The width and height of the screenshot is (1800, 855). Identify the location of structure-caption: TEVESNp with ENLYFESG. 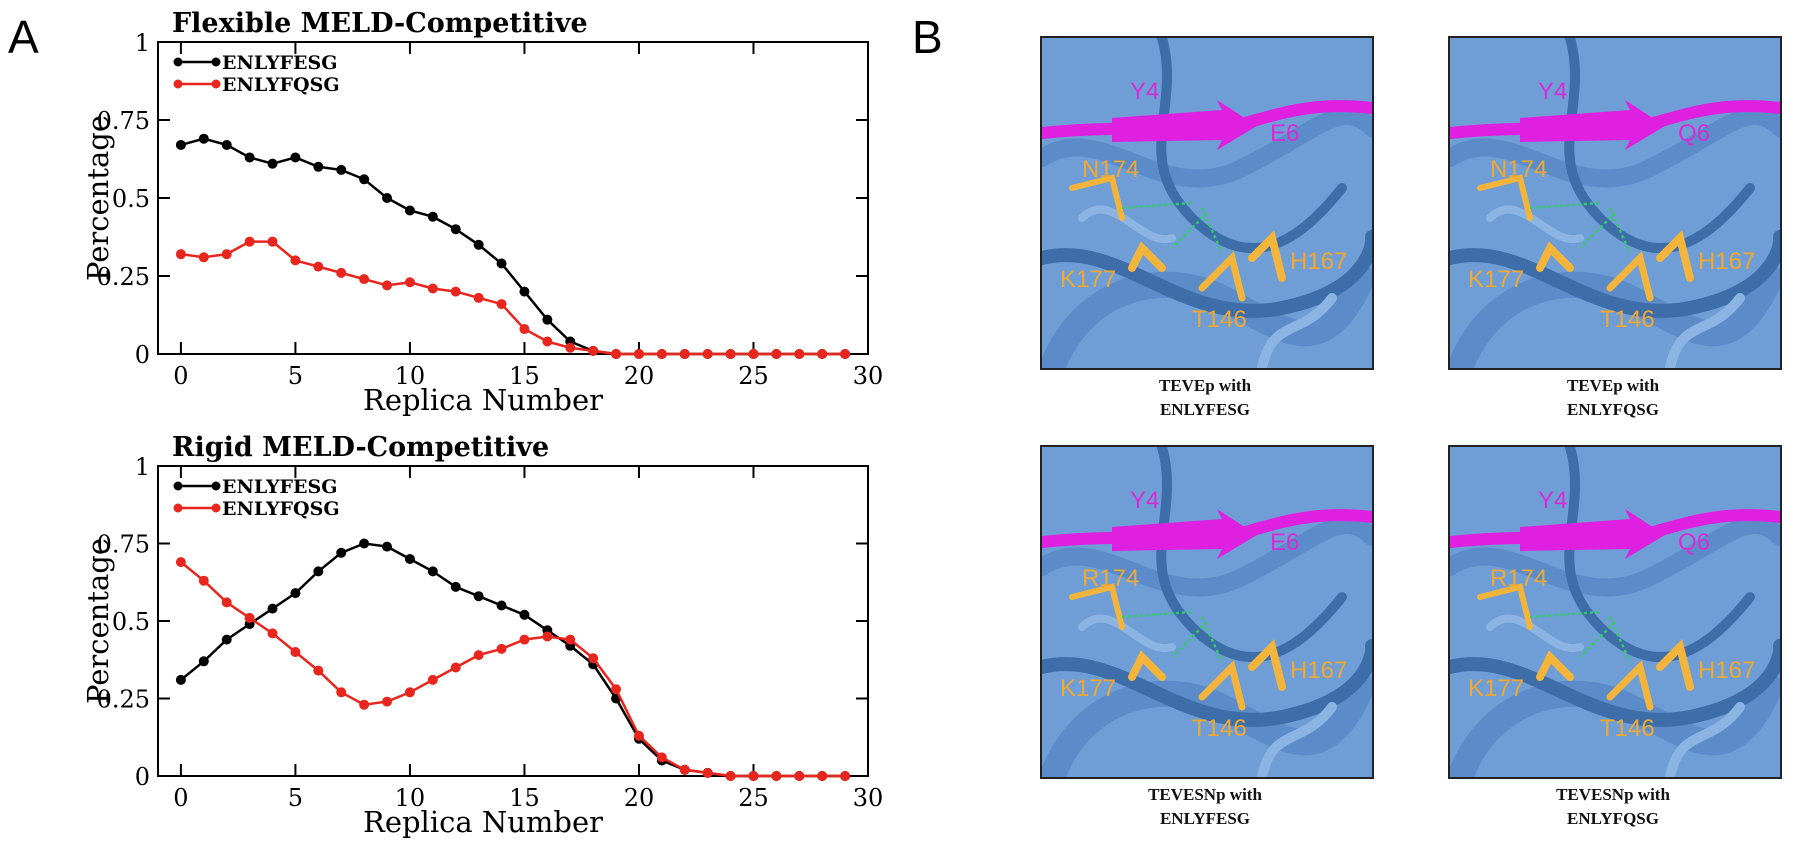
(1205, 807).